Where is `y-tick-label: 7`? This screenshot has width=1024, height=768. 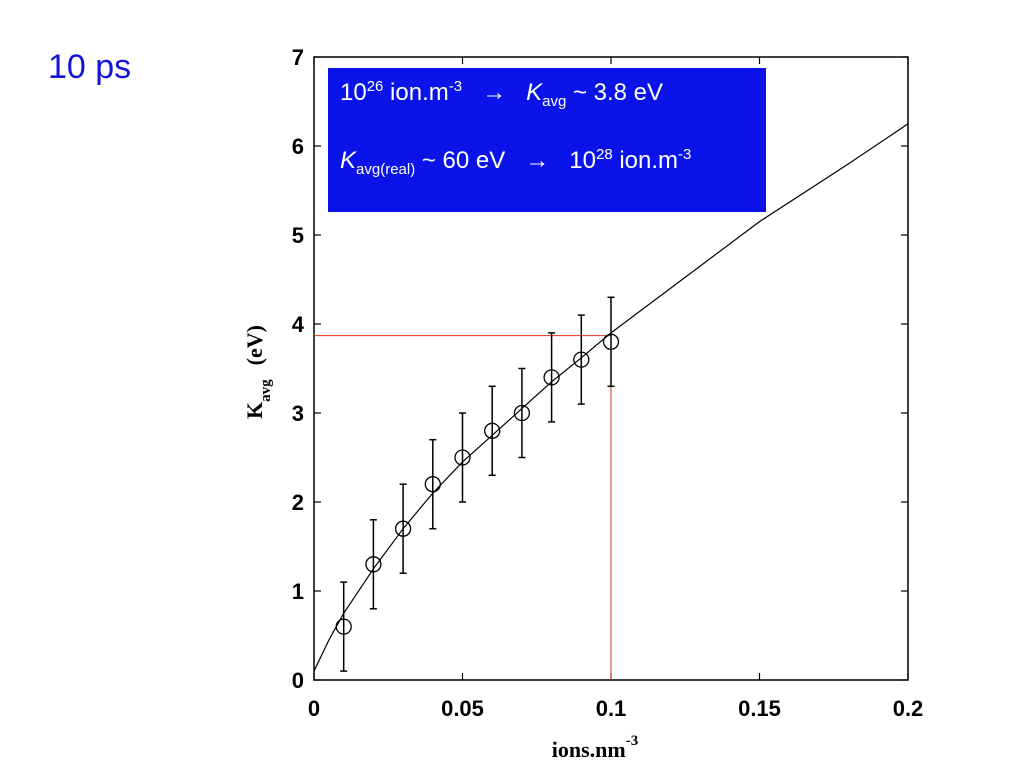 y-tick-label: 7 is located at coordinates (298, 57).